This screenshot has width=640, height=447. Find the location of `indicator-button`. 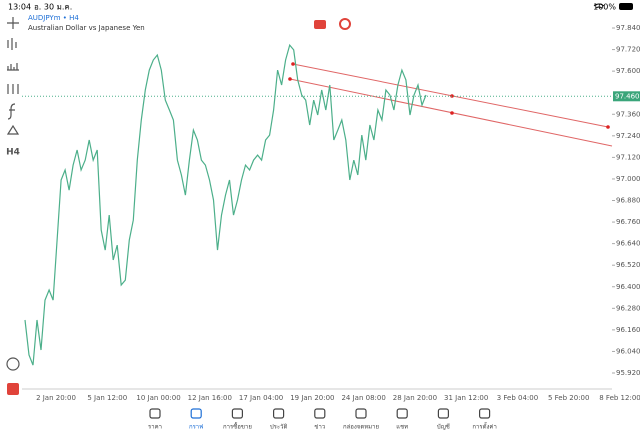

indicator-button is located at coordinates (345, 24).